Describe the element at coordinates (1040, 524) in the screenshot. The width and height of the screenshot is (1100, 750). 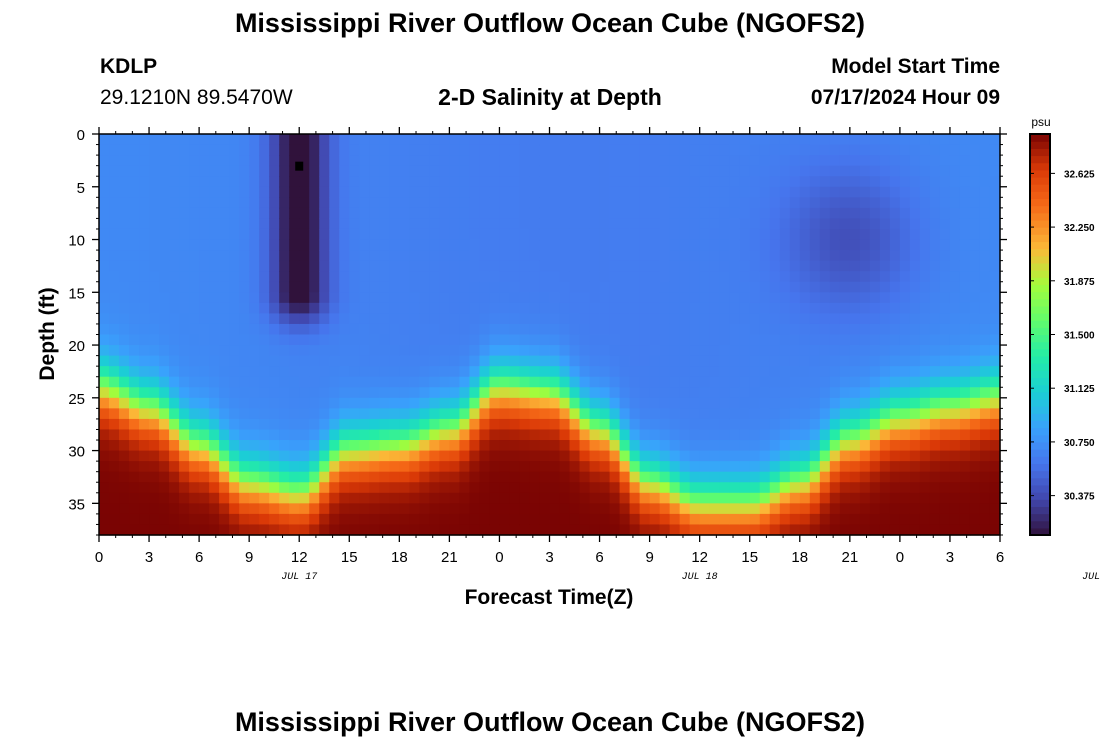
I see `colorbar-swatch` at that location.